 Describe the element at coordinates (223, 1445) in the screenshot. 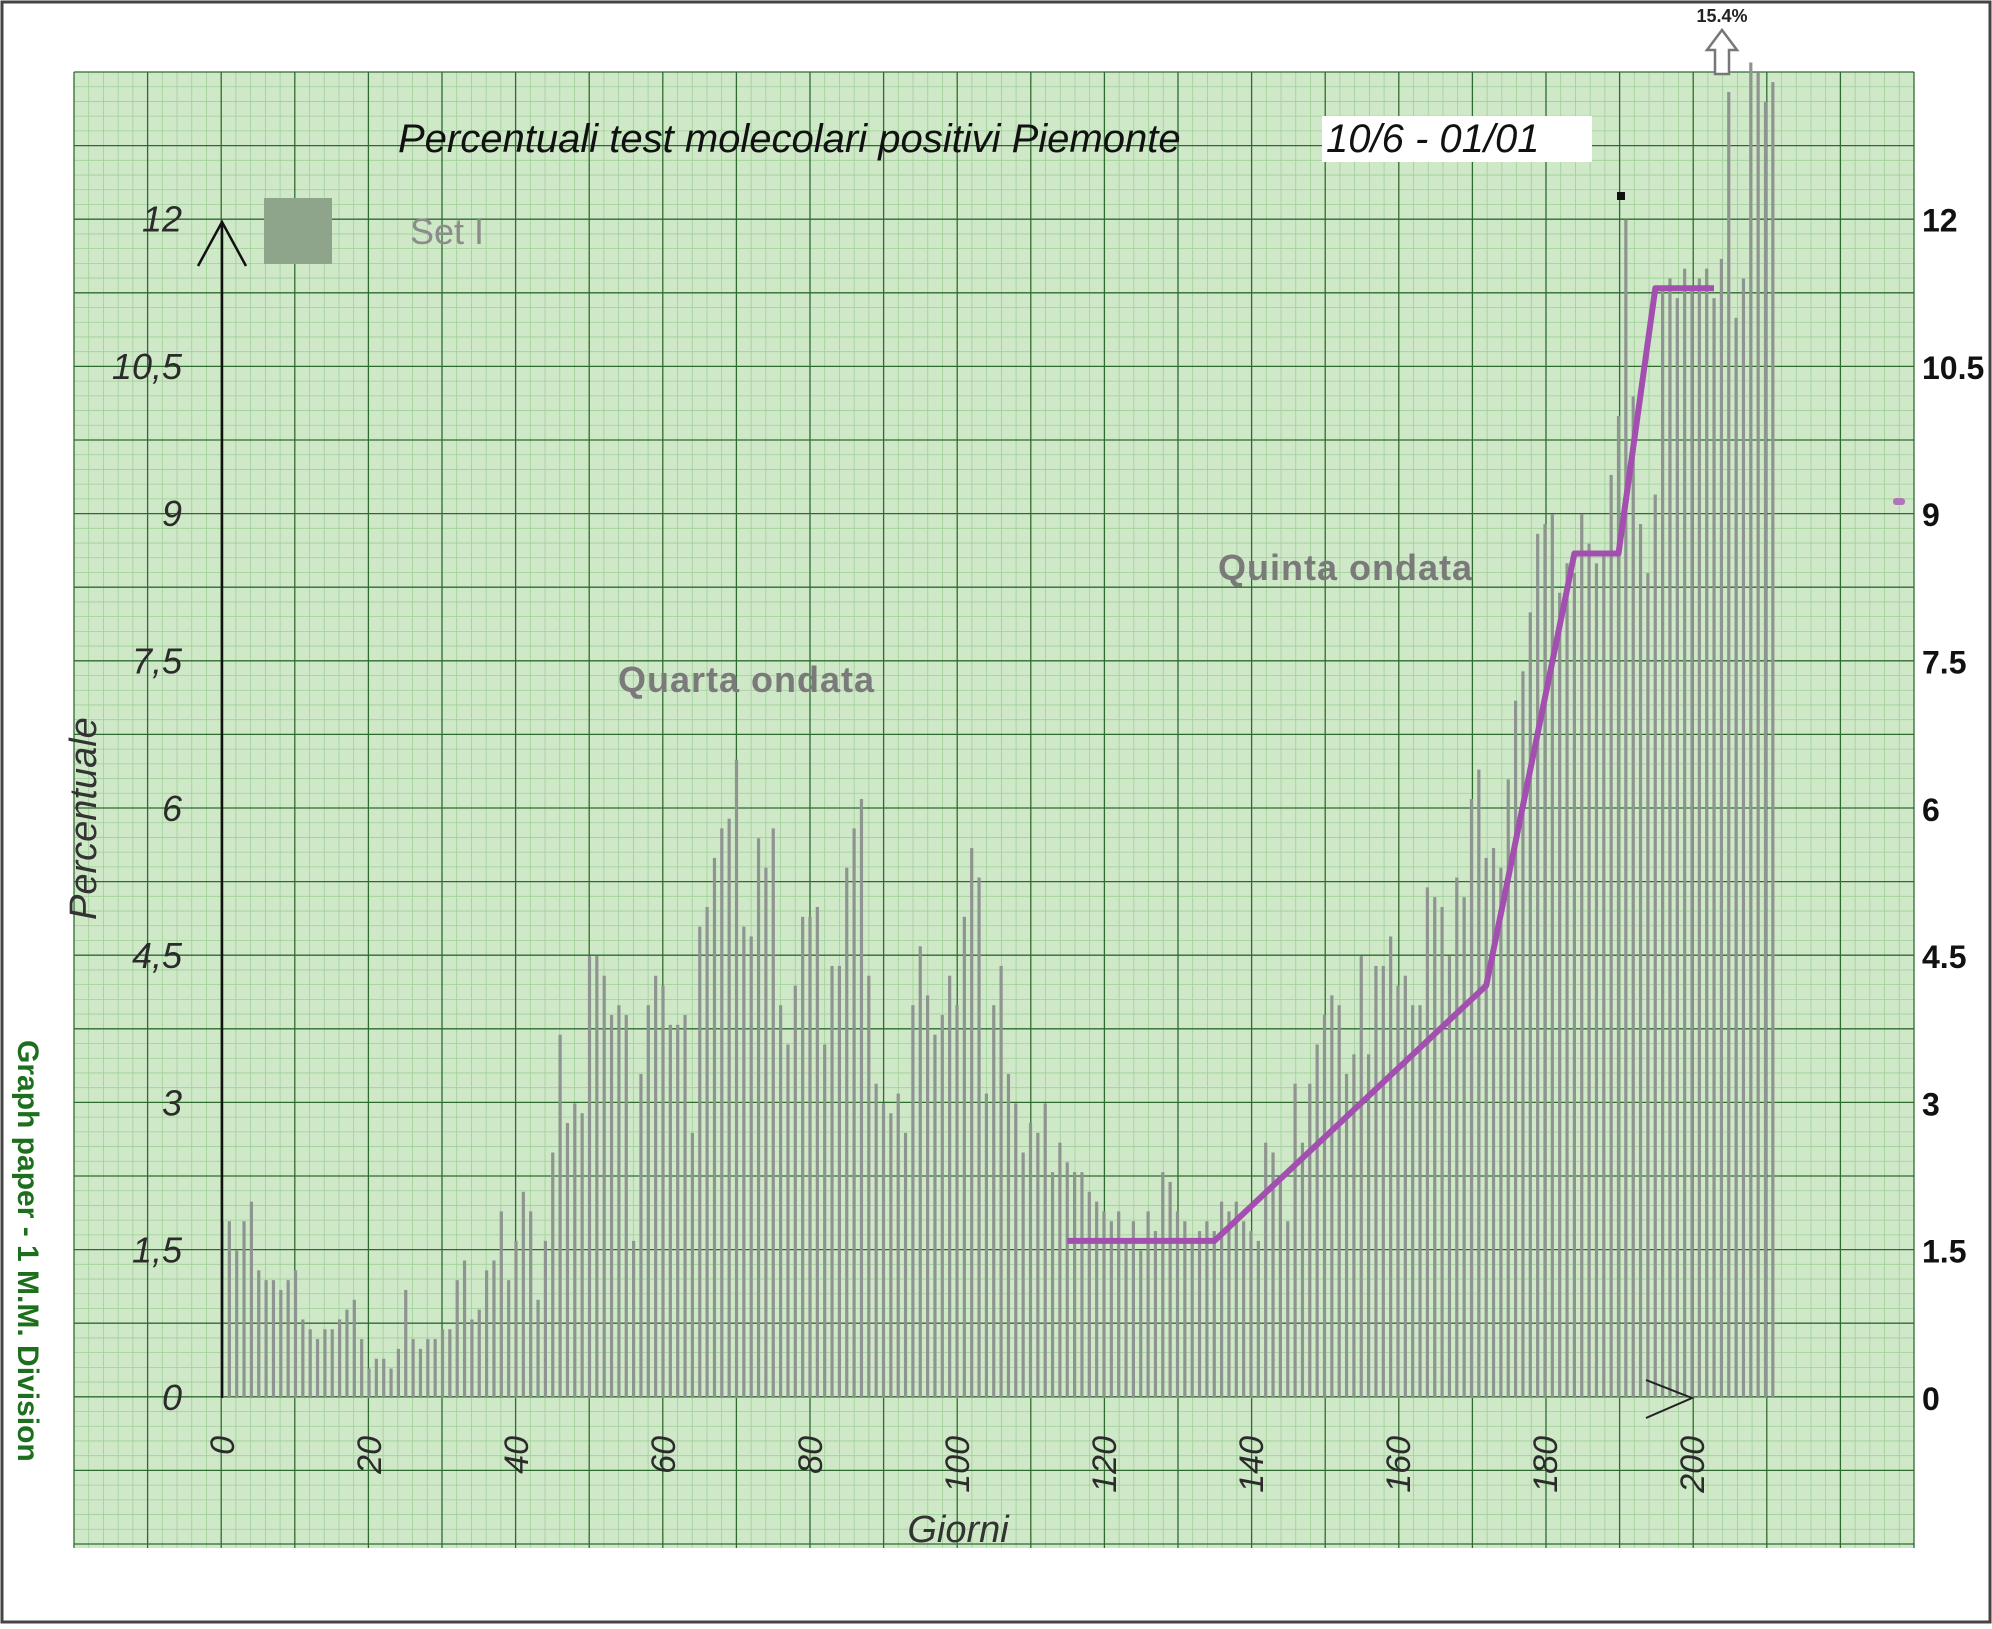

I see `x-tick-label: 0` at that location.